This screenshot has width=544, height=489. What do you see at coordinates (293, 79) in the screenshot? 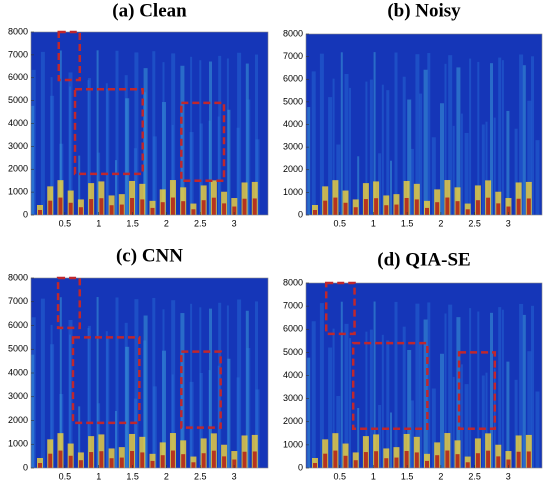
I see `y-tick-label: 6000` at bounding box center [293, 79].